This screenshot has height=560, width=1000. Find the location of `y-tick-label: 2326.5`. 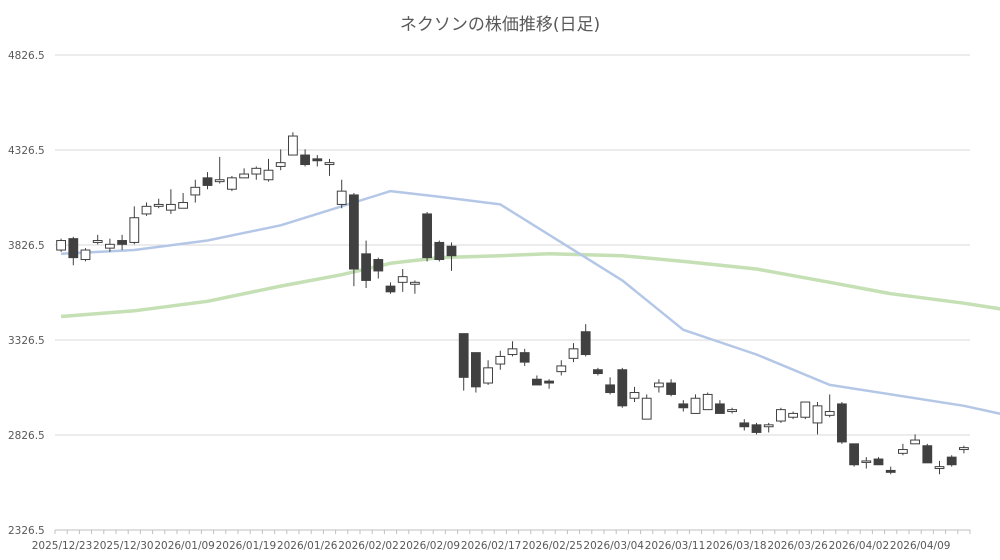

y-tick-label: 2326.5 is located at coordinates (26, 531).